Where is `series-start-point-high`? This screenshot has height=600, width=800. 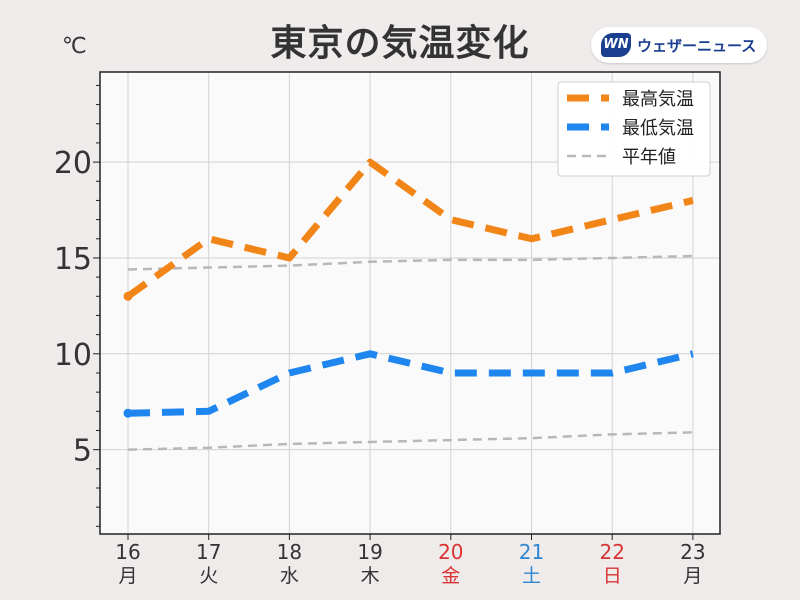
series-start-point-high is located at coordinates (128, 296).